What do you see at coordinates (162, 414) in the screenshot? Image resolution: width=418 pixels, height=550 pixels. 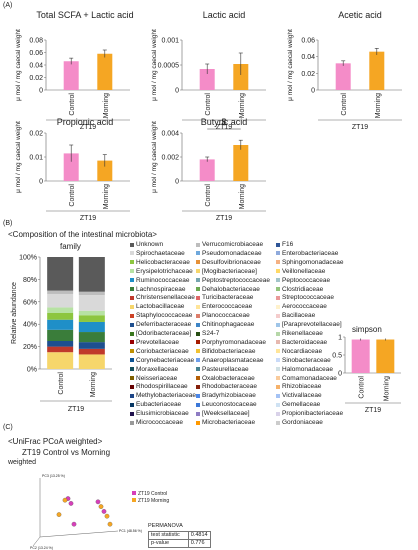 I see `legend-label: Elusimicrobiaceae` at bounding box center [162, 414].